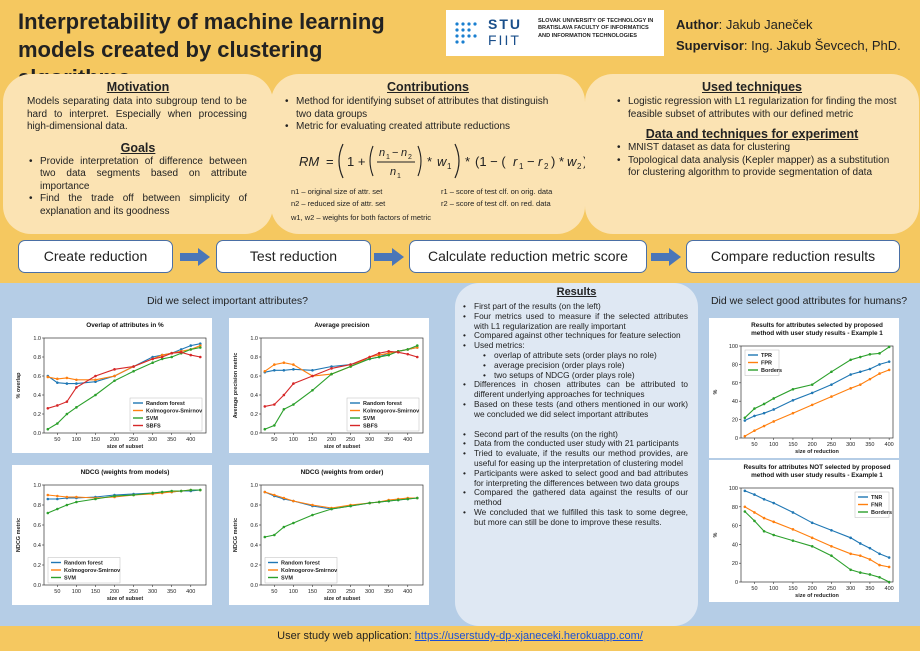 The width and height of the screenshot is (920, 651). What do you see at coordinates (869, 589) in the screenshot?
I see `x-tick-label: 350` at bounding box center [869, 589].